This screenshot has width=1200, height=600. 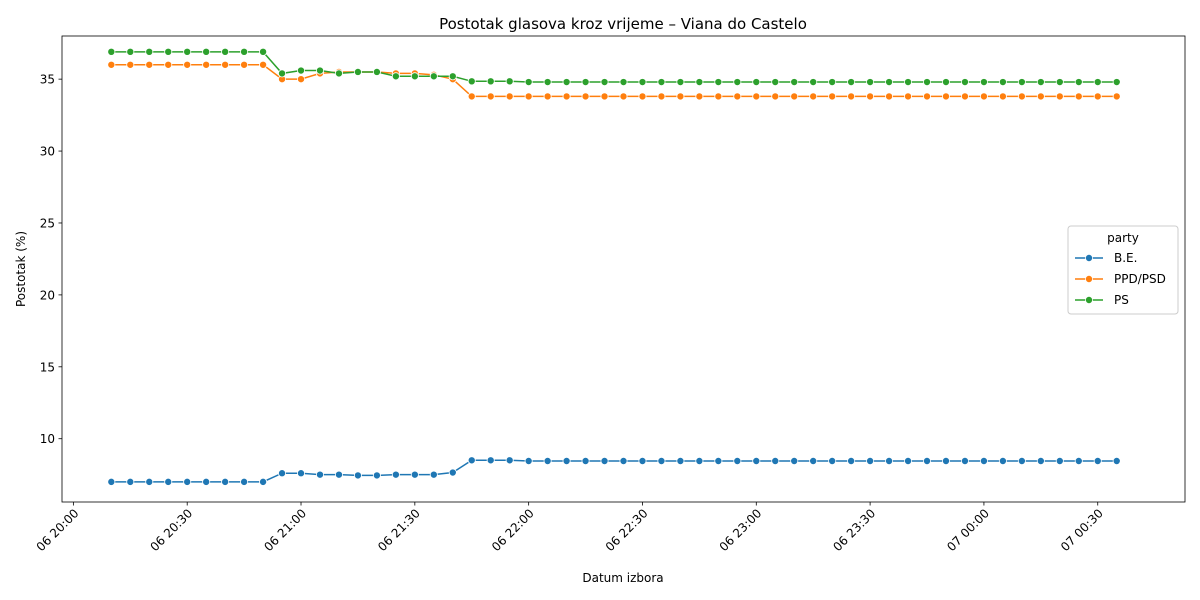 What do you see at coordinates (171, 530) in the screenshot?
I see `x-tick-label: 06 20:30` at bounding box center [171, 530].